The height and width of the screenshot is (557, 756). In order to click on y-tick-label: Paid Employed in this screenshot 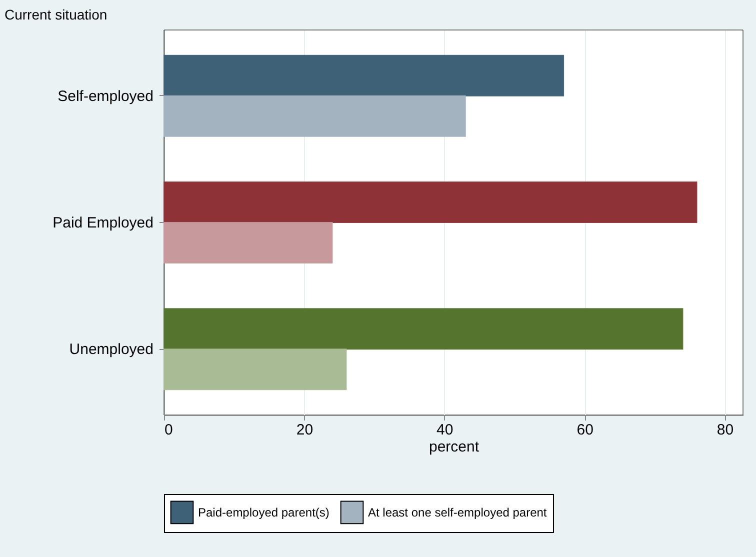, I will do `click(103, 223)`.